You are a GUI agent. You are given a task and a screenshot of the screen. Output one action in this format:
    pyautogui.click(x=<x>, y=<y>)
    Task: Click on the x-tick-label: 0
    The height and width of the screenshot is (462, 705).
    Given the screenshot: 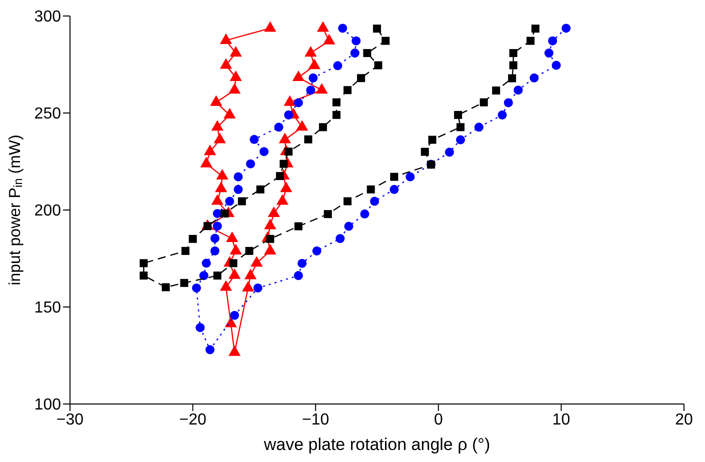 What is the action you would take?
    pyautogui.click(x=438, y=419)
    